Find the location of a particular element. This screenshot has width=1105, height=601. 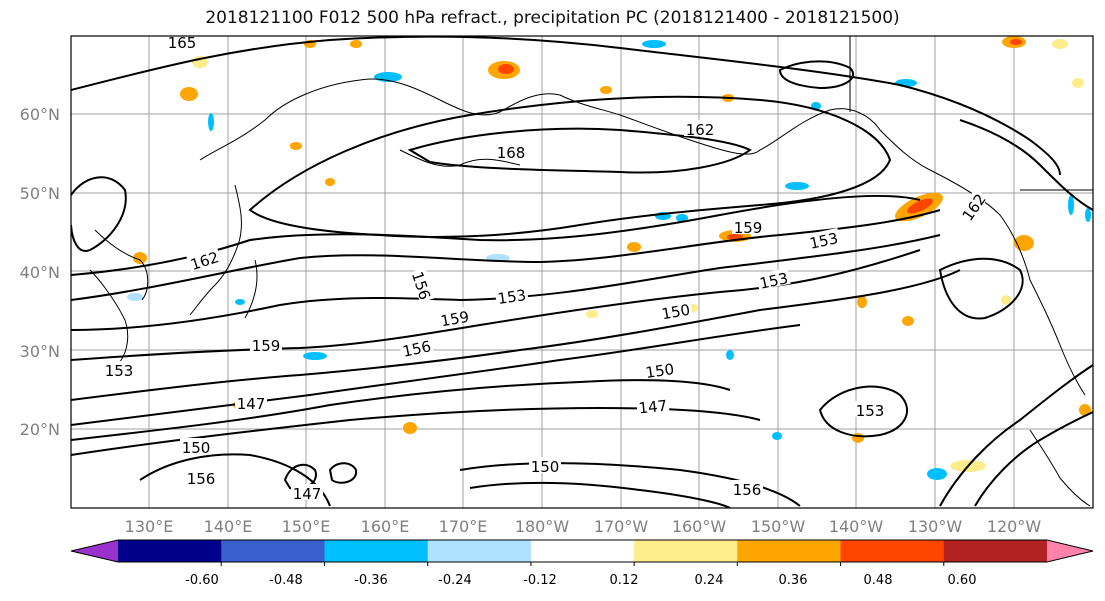

contour-label: 168 is located at coordinates (511, 152).